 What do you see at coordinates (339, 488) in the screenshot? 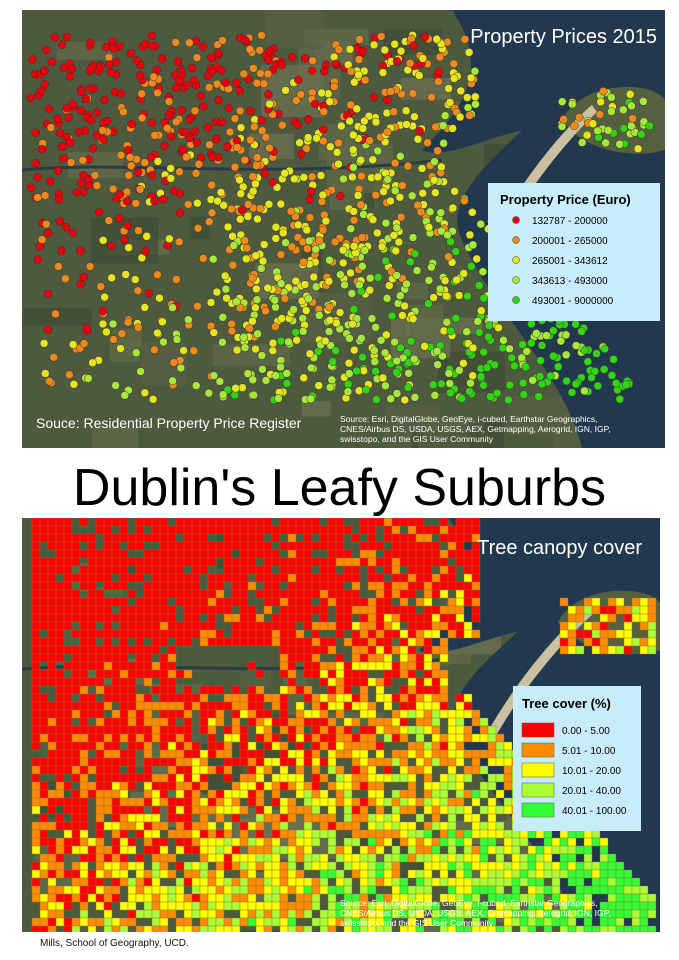
I see `main-title: Dublin's Leafy Suburbs` at bounding box center [339, 488].